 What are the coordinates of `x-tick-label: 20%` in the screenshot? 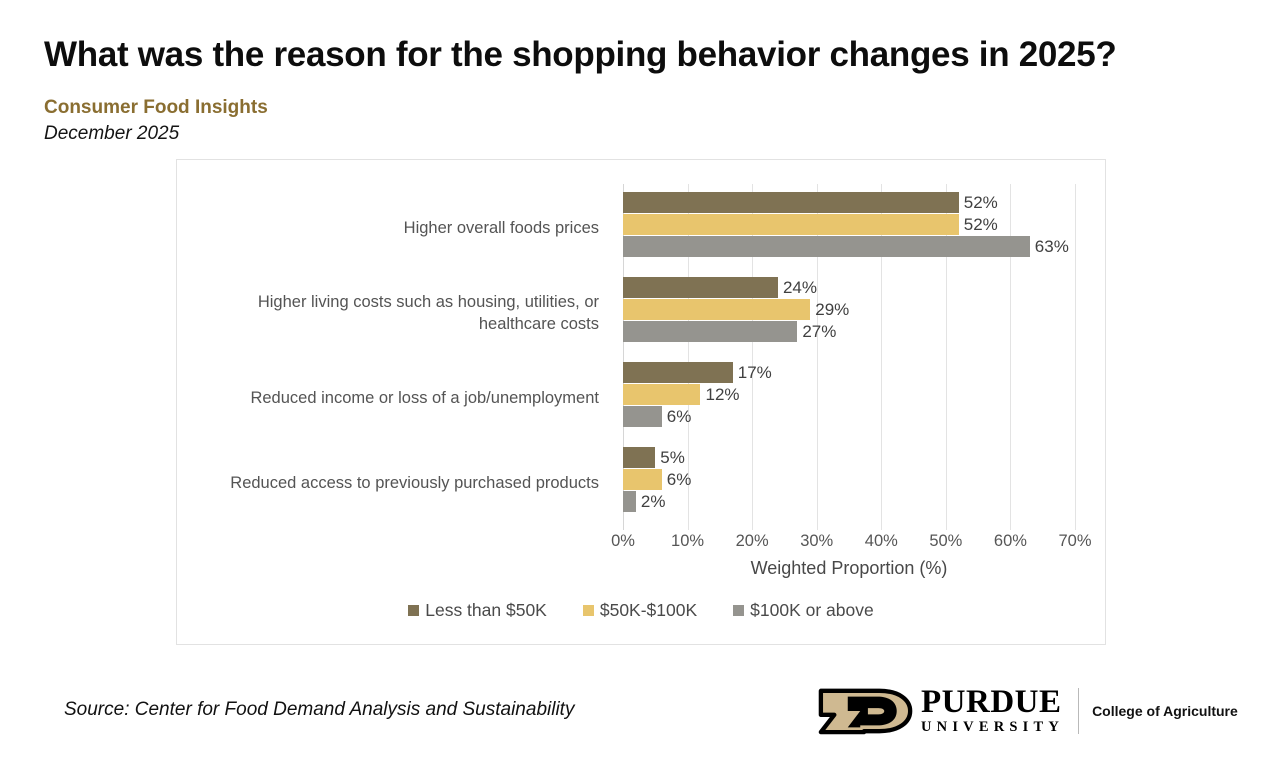 It's located at (752, 541).